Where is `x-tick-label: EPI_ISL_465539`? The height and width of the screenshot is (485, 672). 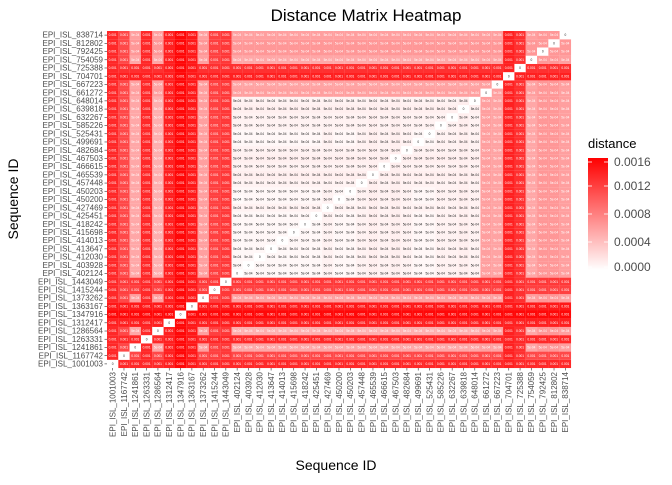
x-tick-label: EPI_ISL_465539 is located at coordinates (373, 401).